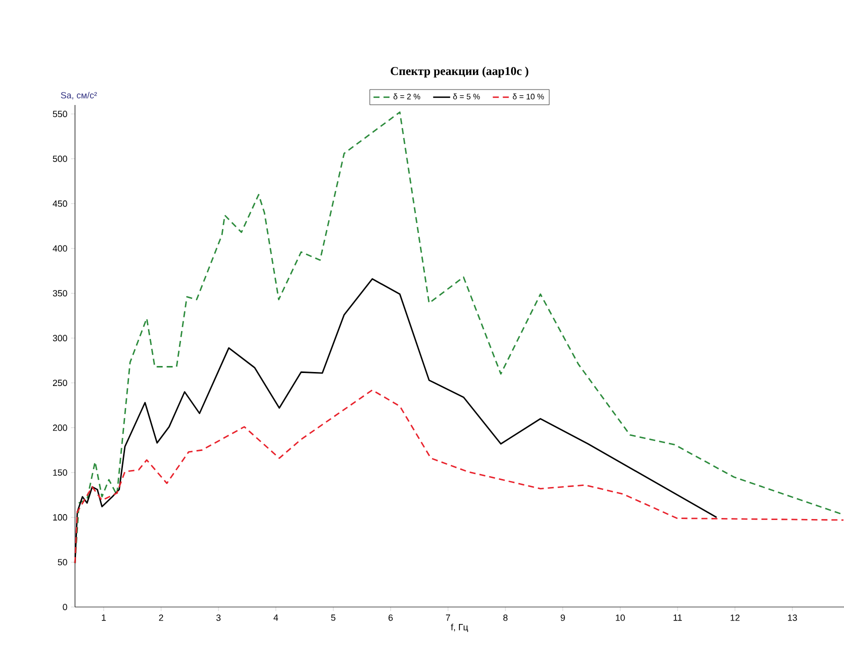  What do you see at coordinates (60, 472) in the screenshot?
I see `y-tick-label: 150` at bounding box center [60, 472].